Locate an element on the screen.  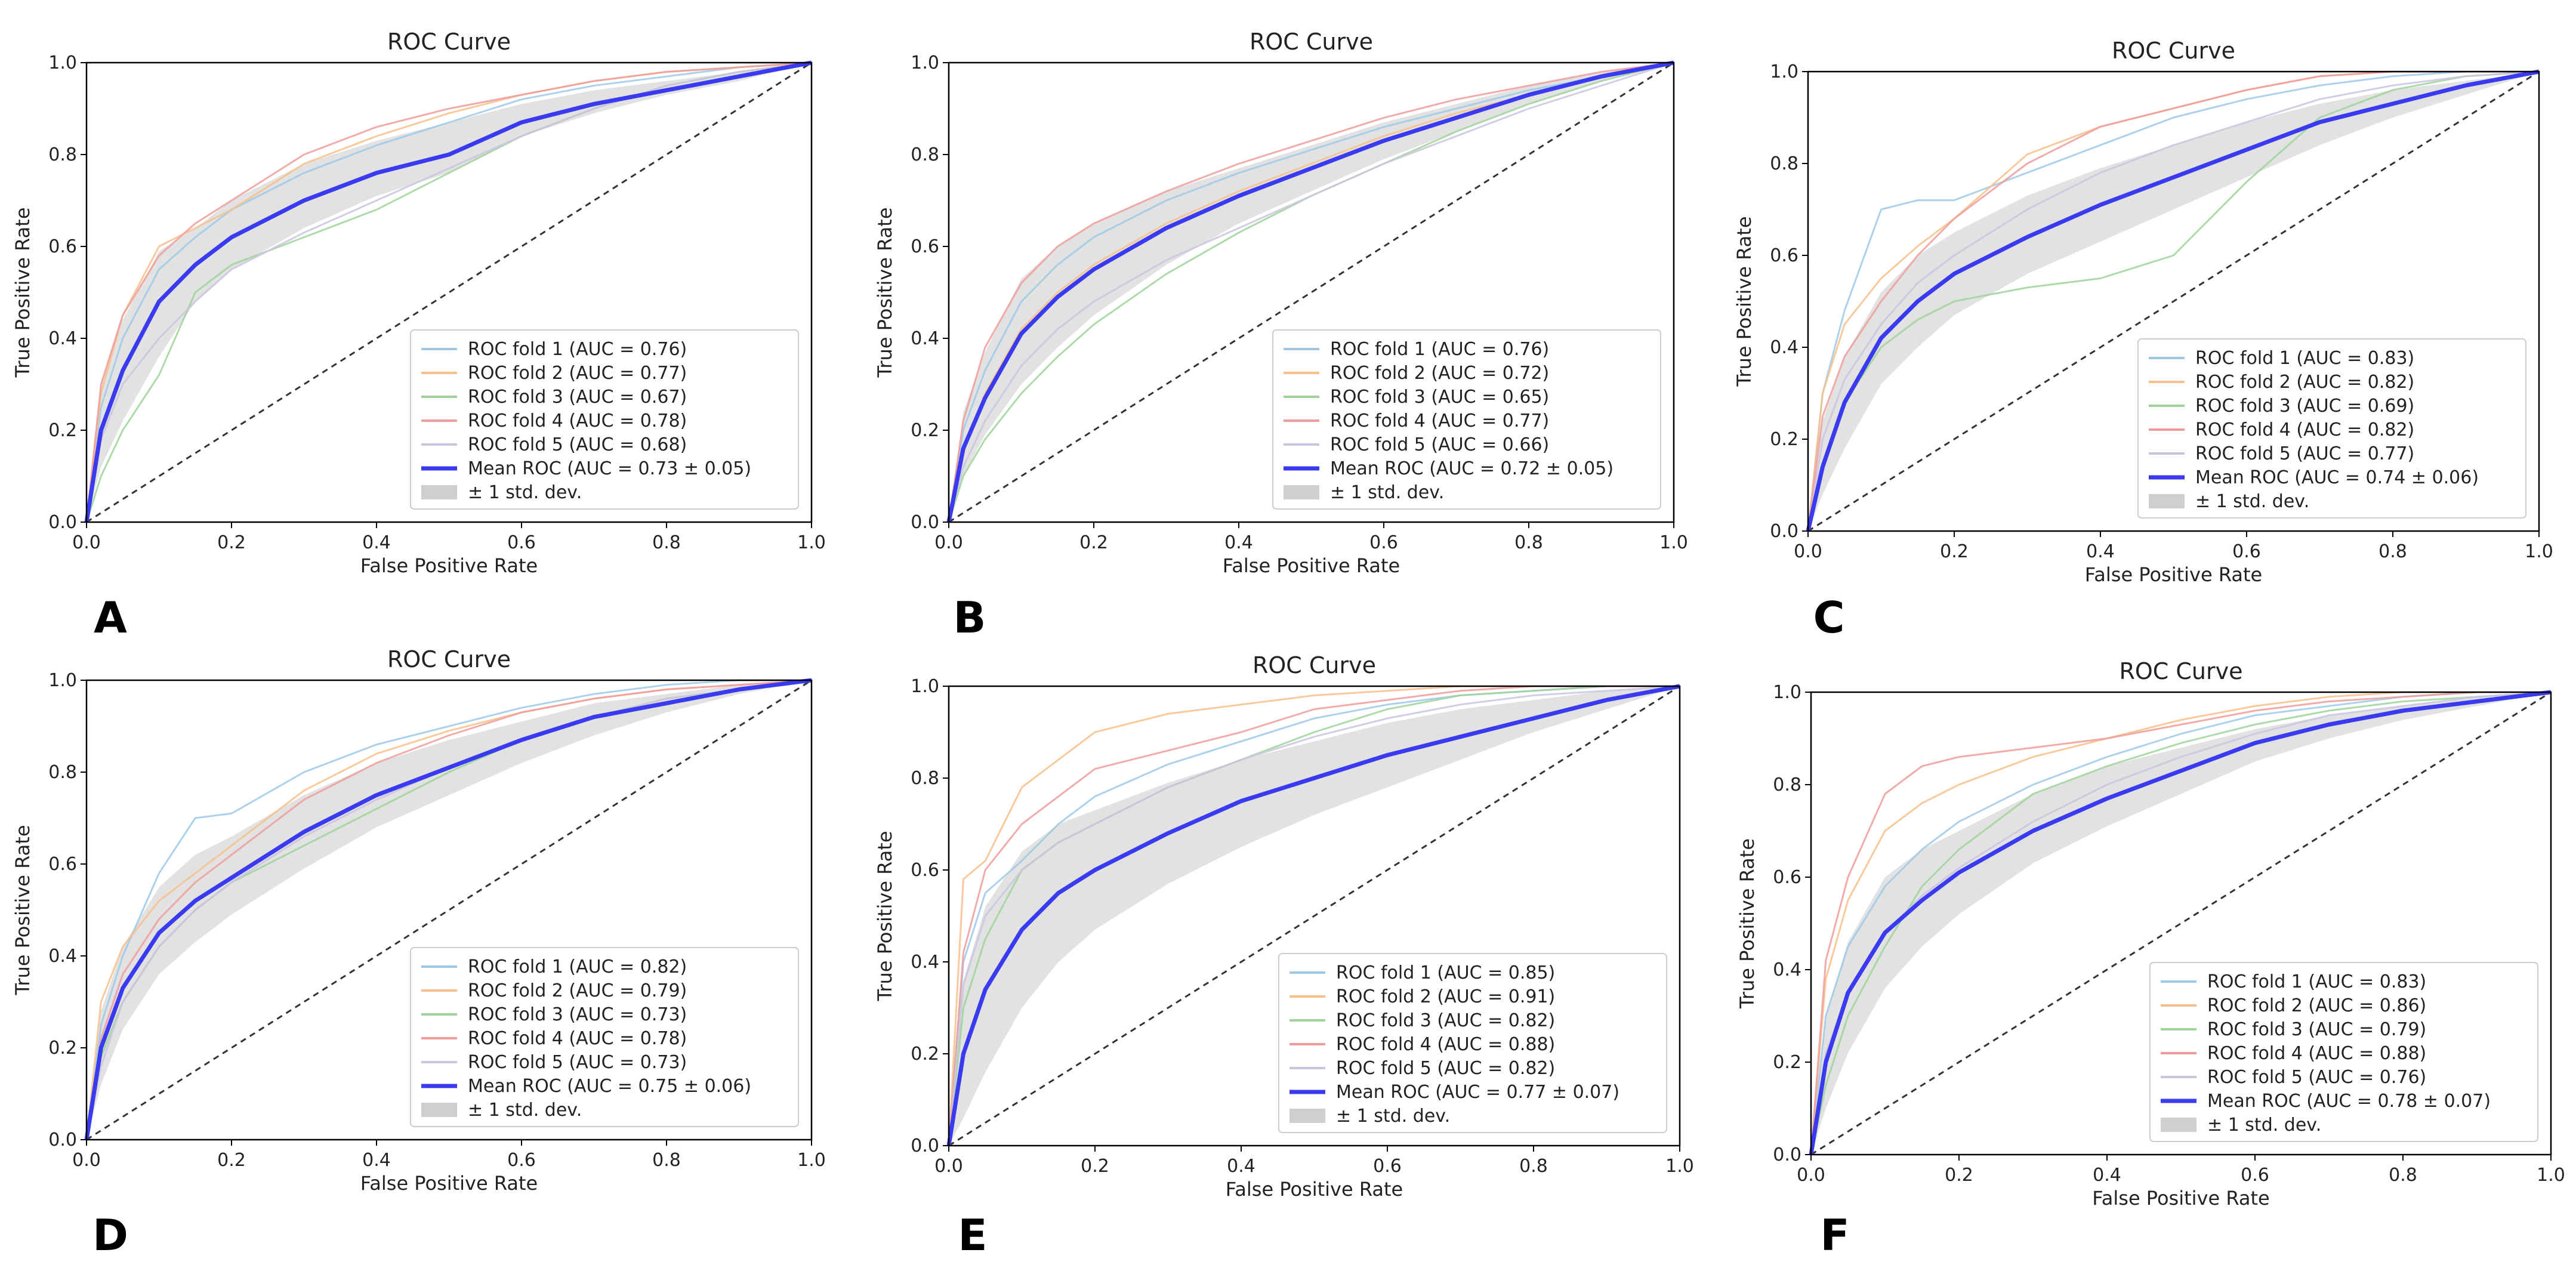
legend-label: ROC fold 5 (AUC = 0.82) is located at coordinates (1445, 1068).